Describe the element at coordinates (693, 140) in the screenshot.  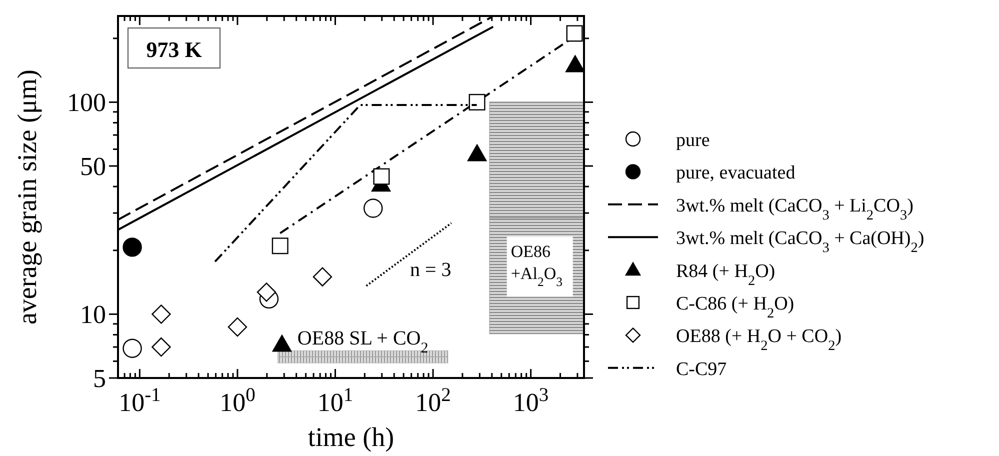
I see `legend-label: pure` at that location.